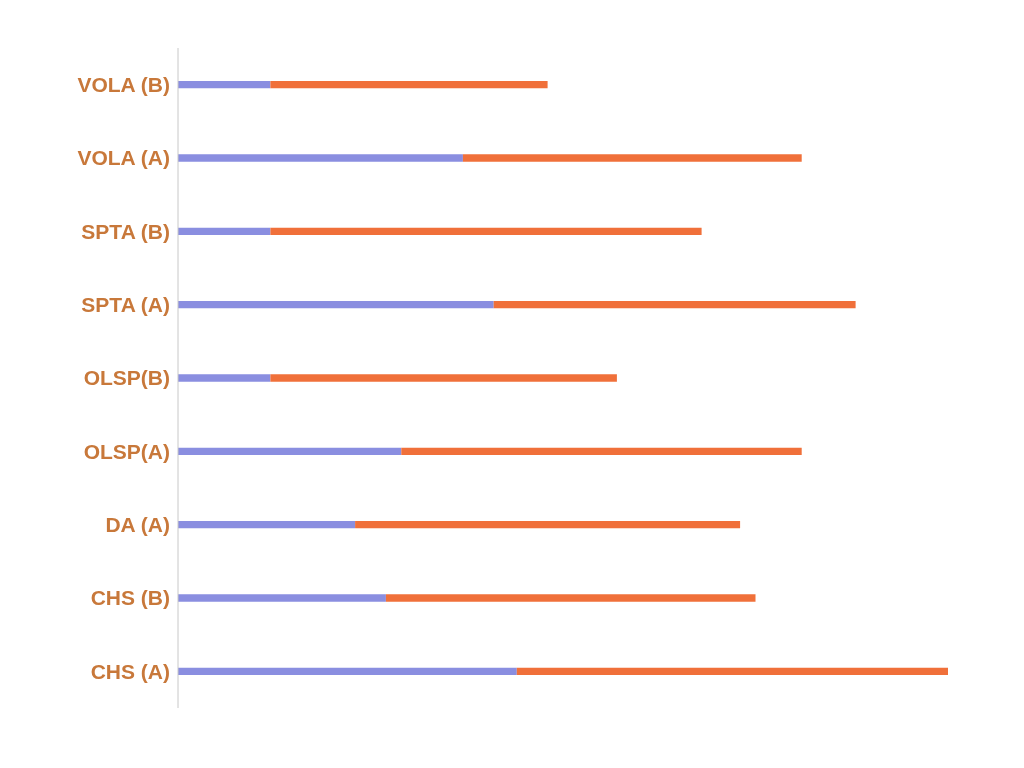  Describe the element at coordinates (137, 525) in the screenshot. I see `y-tick-label: DA (A)` at that location.